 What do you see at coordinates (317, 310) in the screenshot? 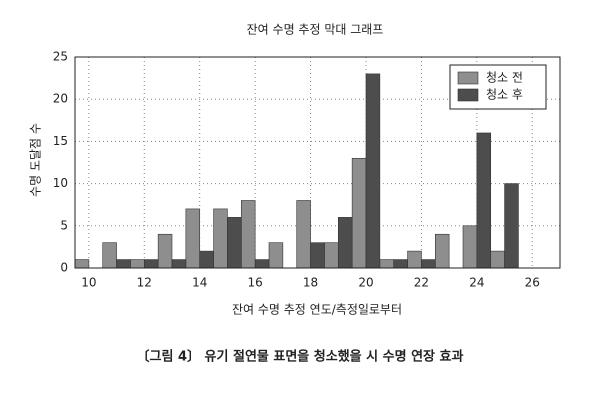
I see `x-axis-label: 잔여 수명 추정 연도/측정일로부터` at bounding box center [317, 310].